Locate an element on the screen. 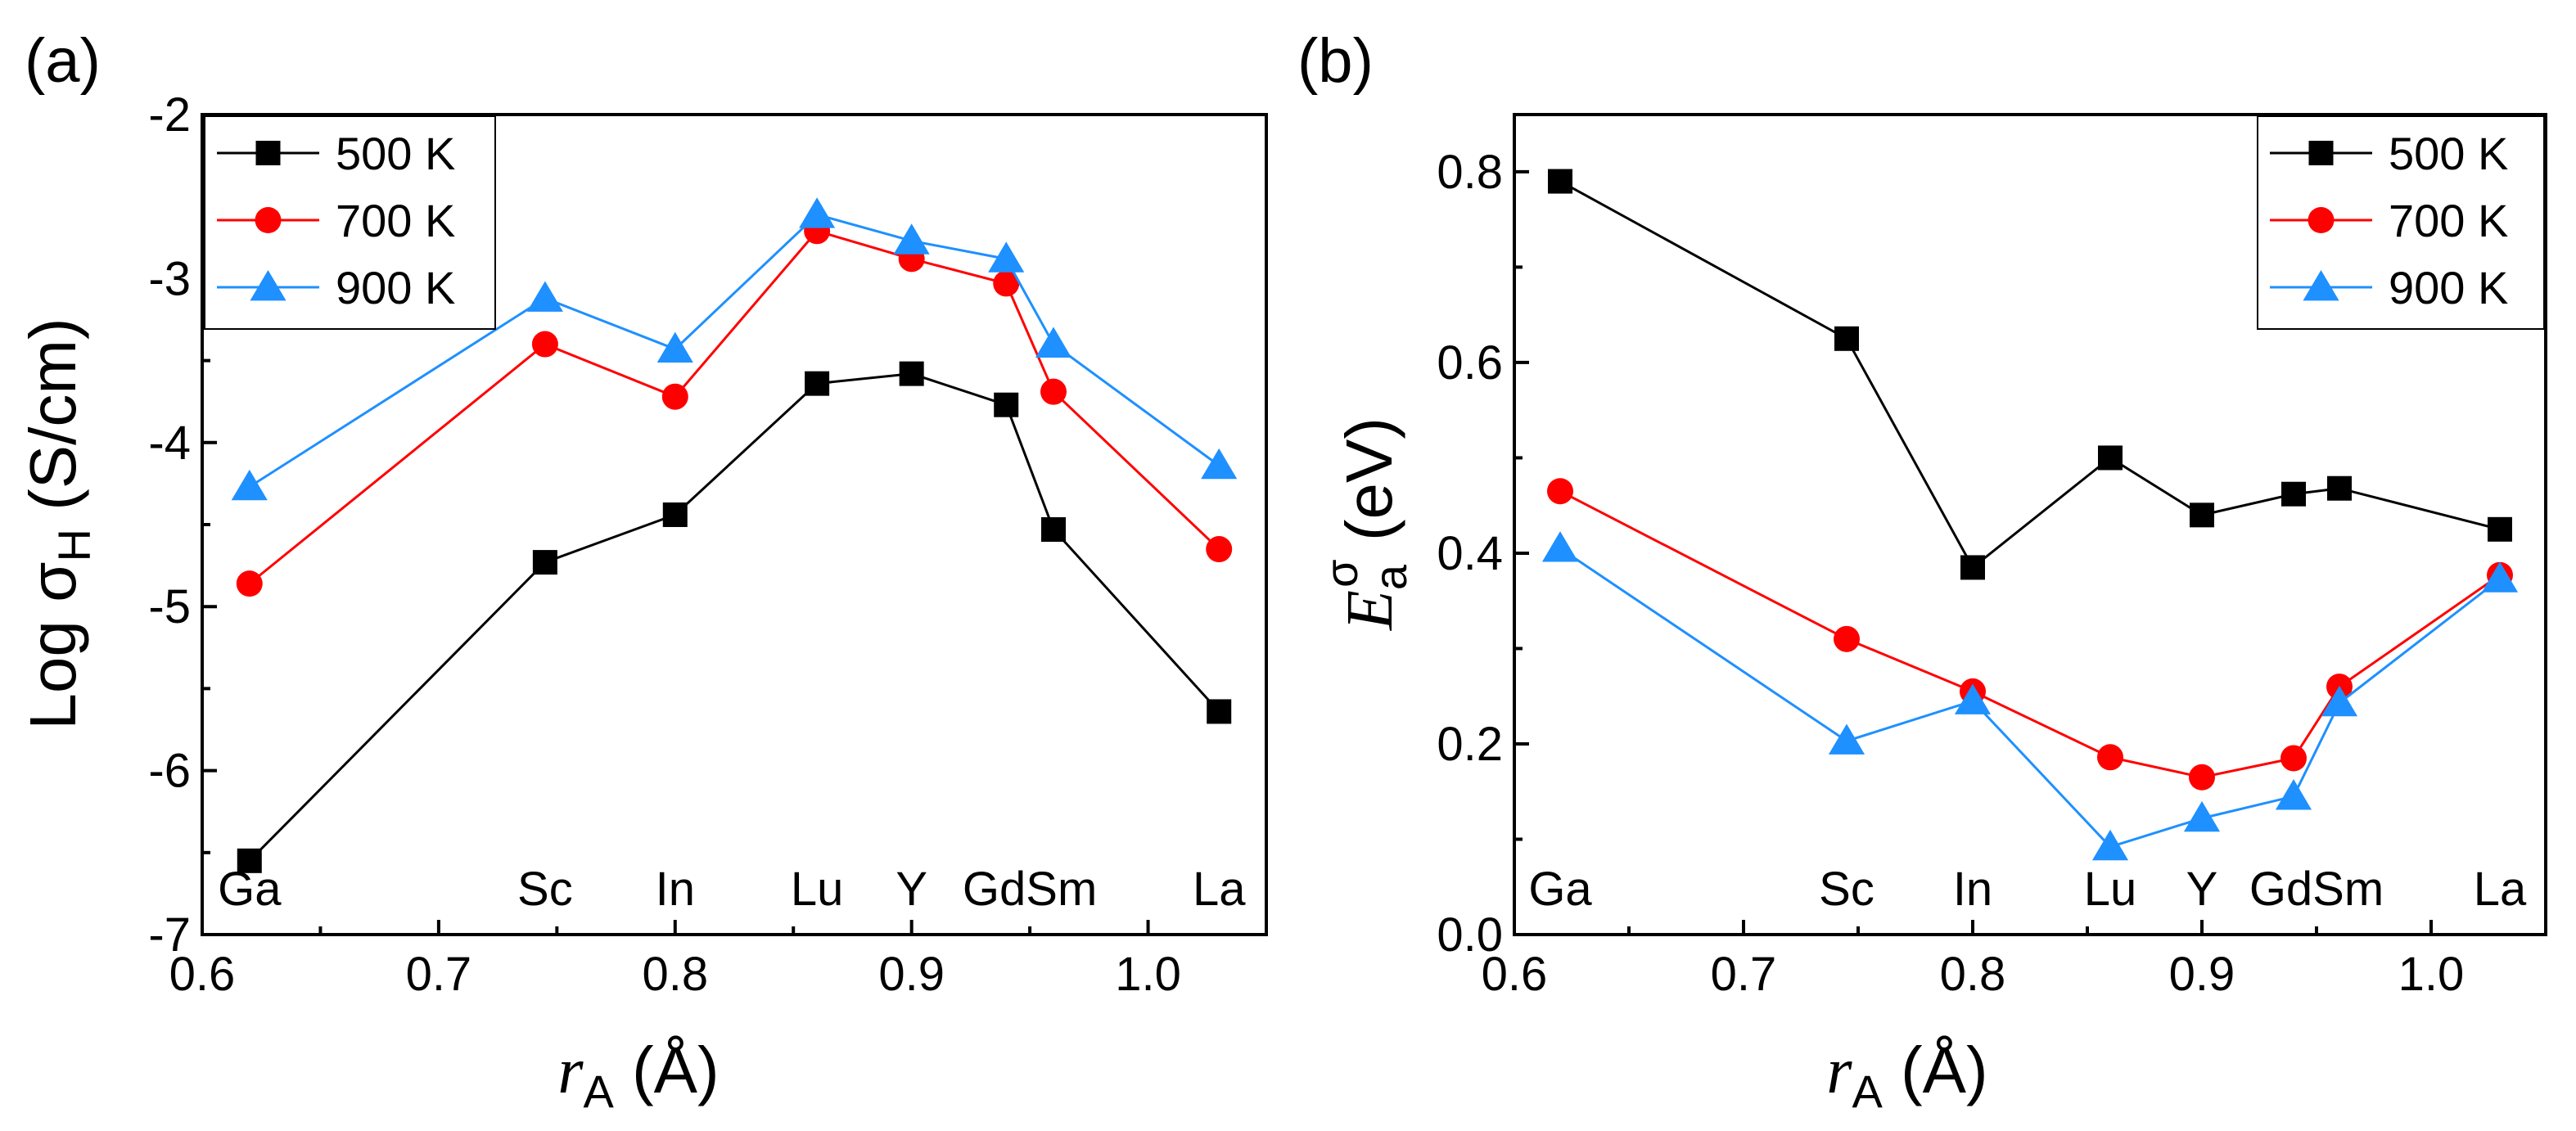 This screenshot has height=1131, width=2576. panel-a-label: (a) is located at coordinates (63, 61).